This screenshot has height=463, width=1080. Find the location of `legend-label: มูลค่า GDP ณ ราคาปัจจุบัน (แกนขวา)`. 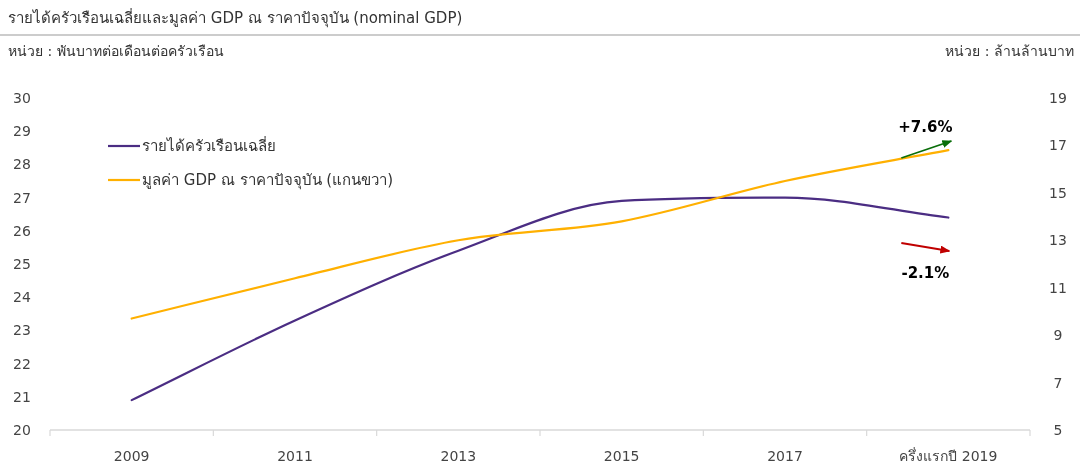

legend-label: มูลค่า GDP ณ ราคาปัจจุบัน (แกนขวา) is located at coordinates (267, 180).